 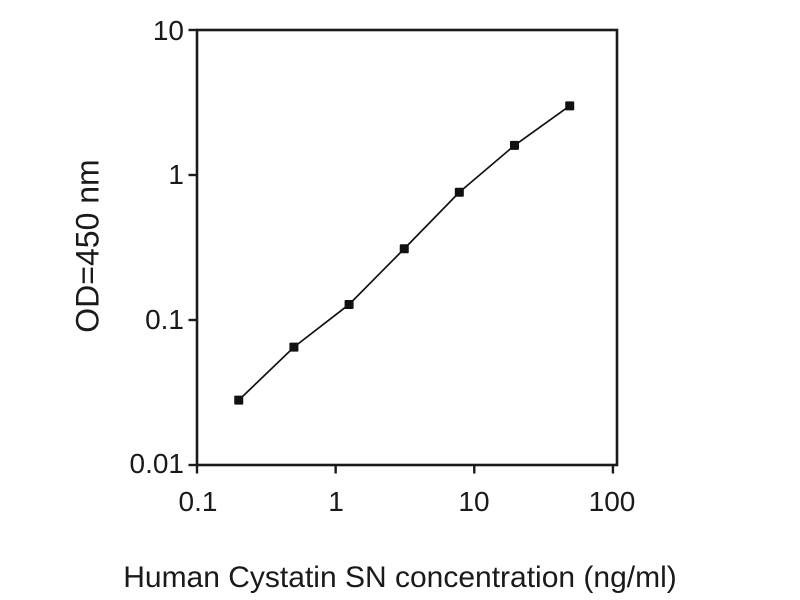 I want to click on x-axis-title: Human Cystatin SN concentration (ng/ml), so click(x=400, y=577).